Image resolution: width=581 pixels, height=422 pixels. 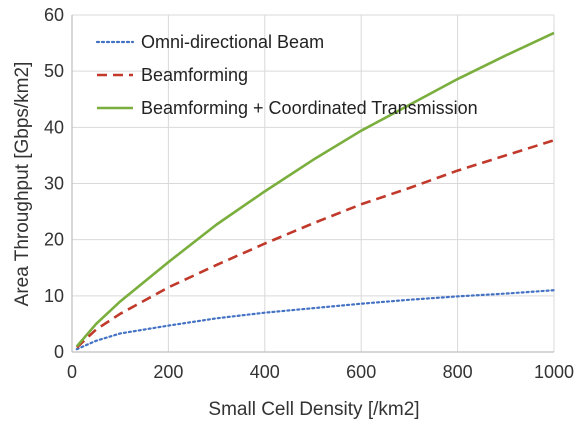 What do you see at coordinates (361, 372) in the screenshot?
I see `x-tick-label: 600` at bounding box center [361, 372].